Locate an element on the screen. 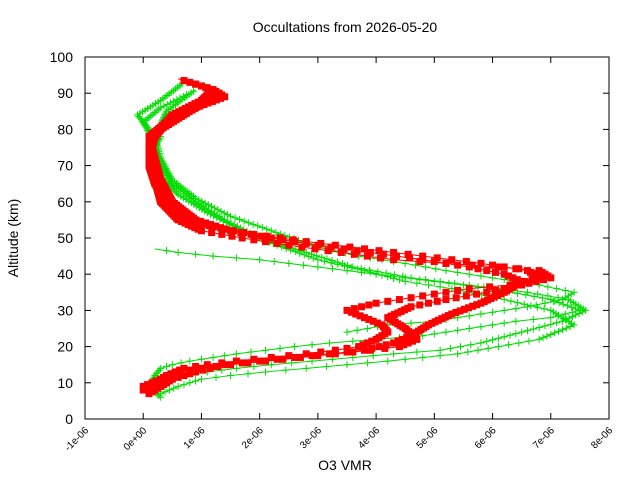 Image resolution: width=640 pixels, height=480 pixels. y-tick-label: 40 is located at coordinates (65, 274).